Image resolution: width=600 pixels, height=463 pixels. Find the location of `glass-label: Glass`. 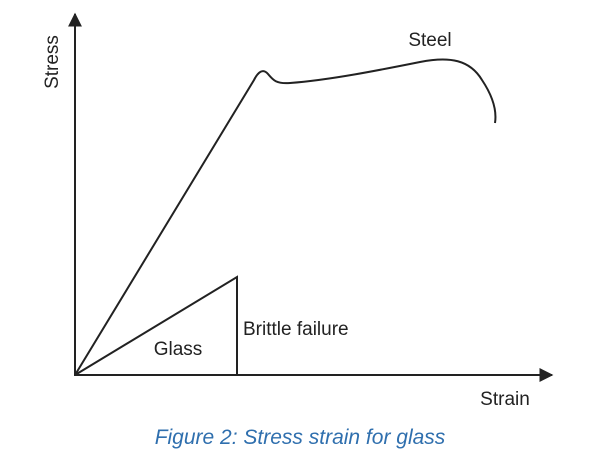

glass-label: Glass is located at coordinates (178, 349).